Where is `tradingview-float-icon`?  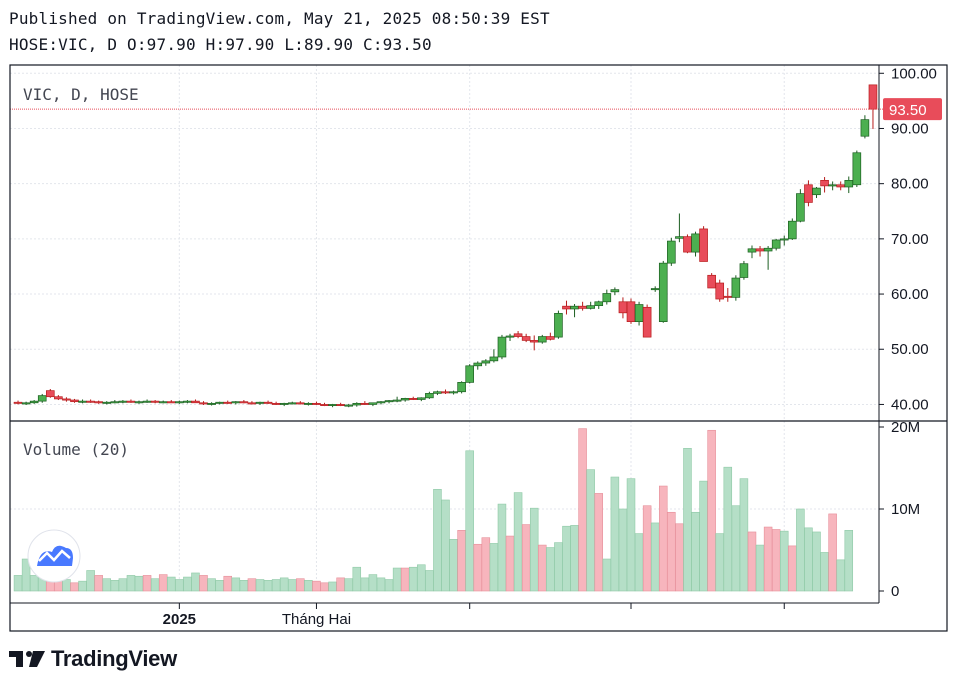 tradingview-float-icon is located at coordinates (54, 556).